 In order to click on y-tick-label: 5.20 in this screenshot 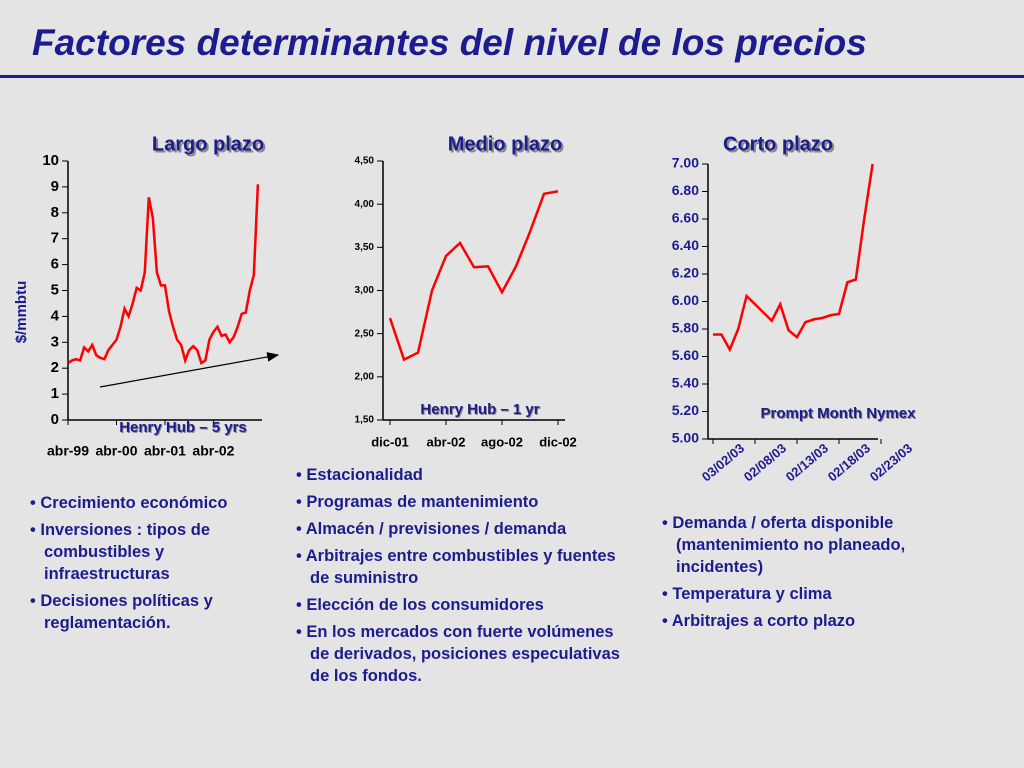, I will do `click(685, 410)`.